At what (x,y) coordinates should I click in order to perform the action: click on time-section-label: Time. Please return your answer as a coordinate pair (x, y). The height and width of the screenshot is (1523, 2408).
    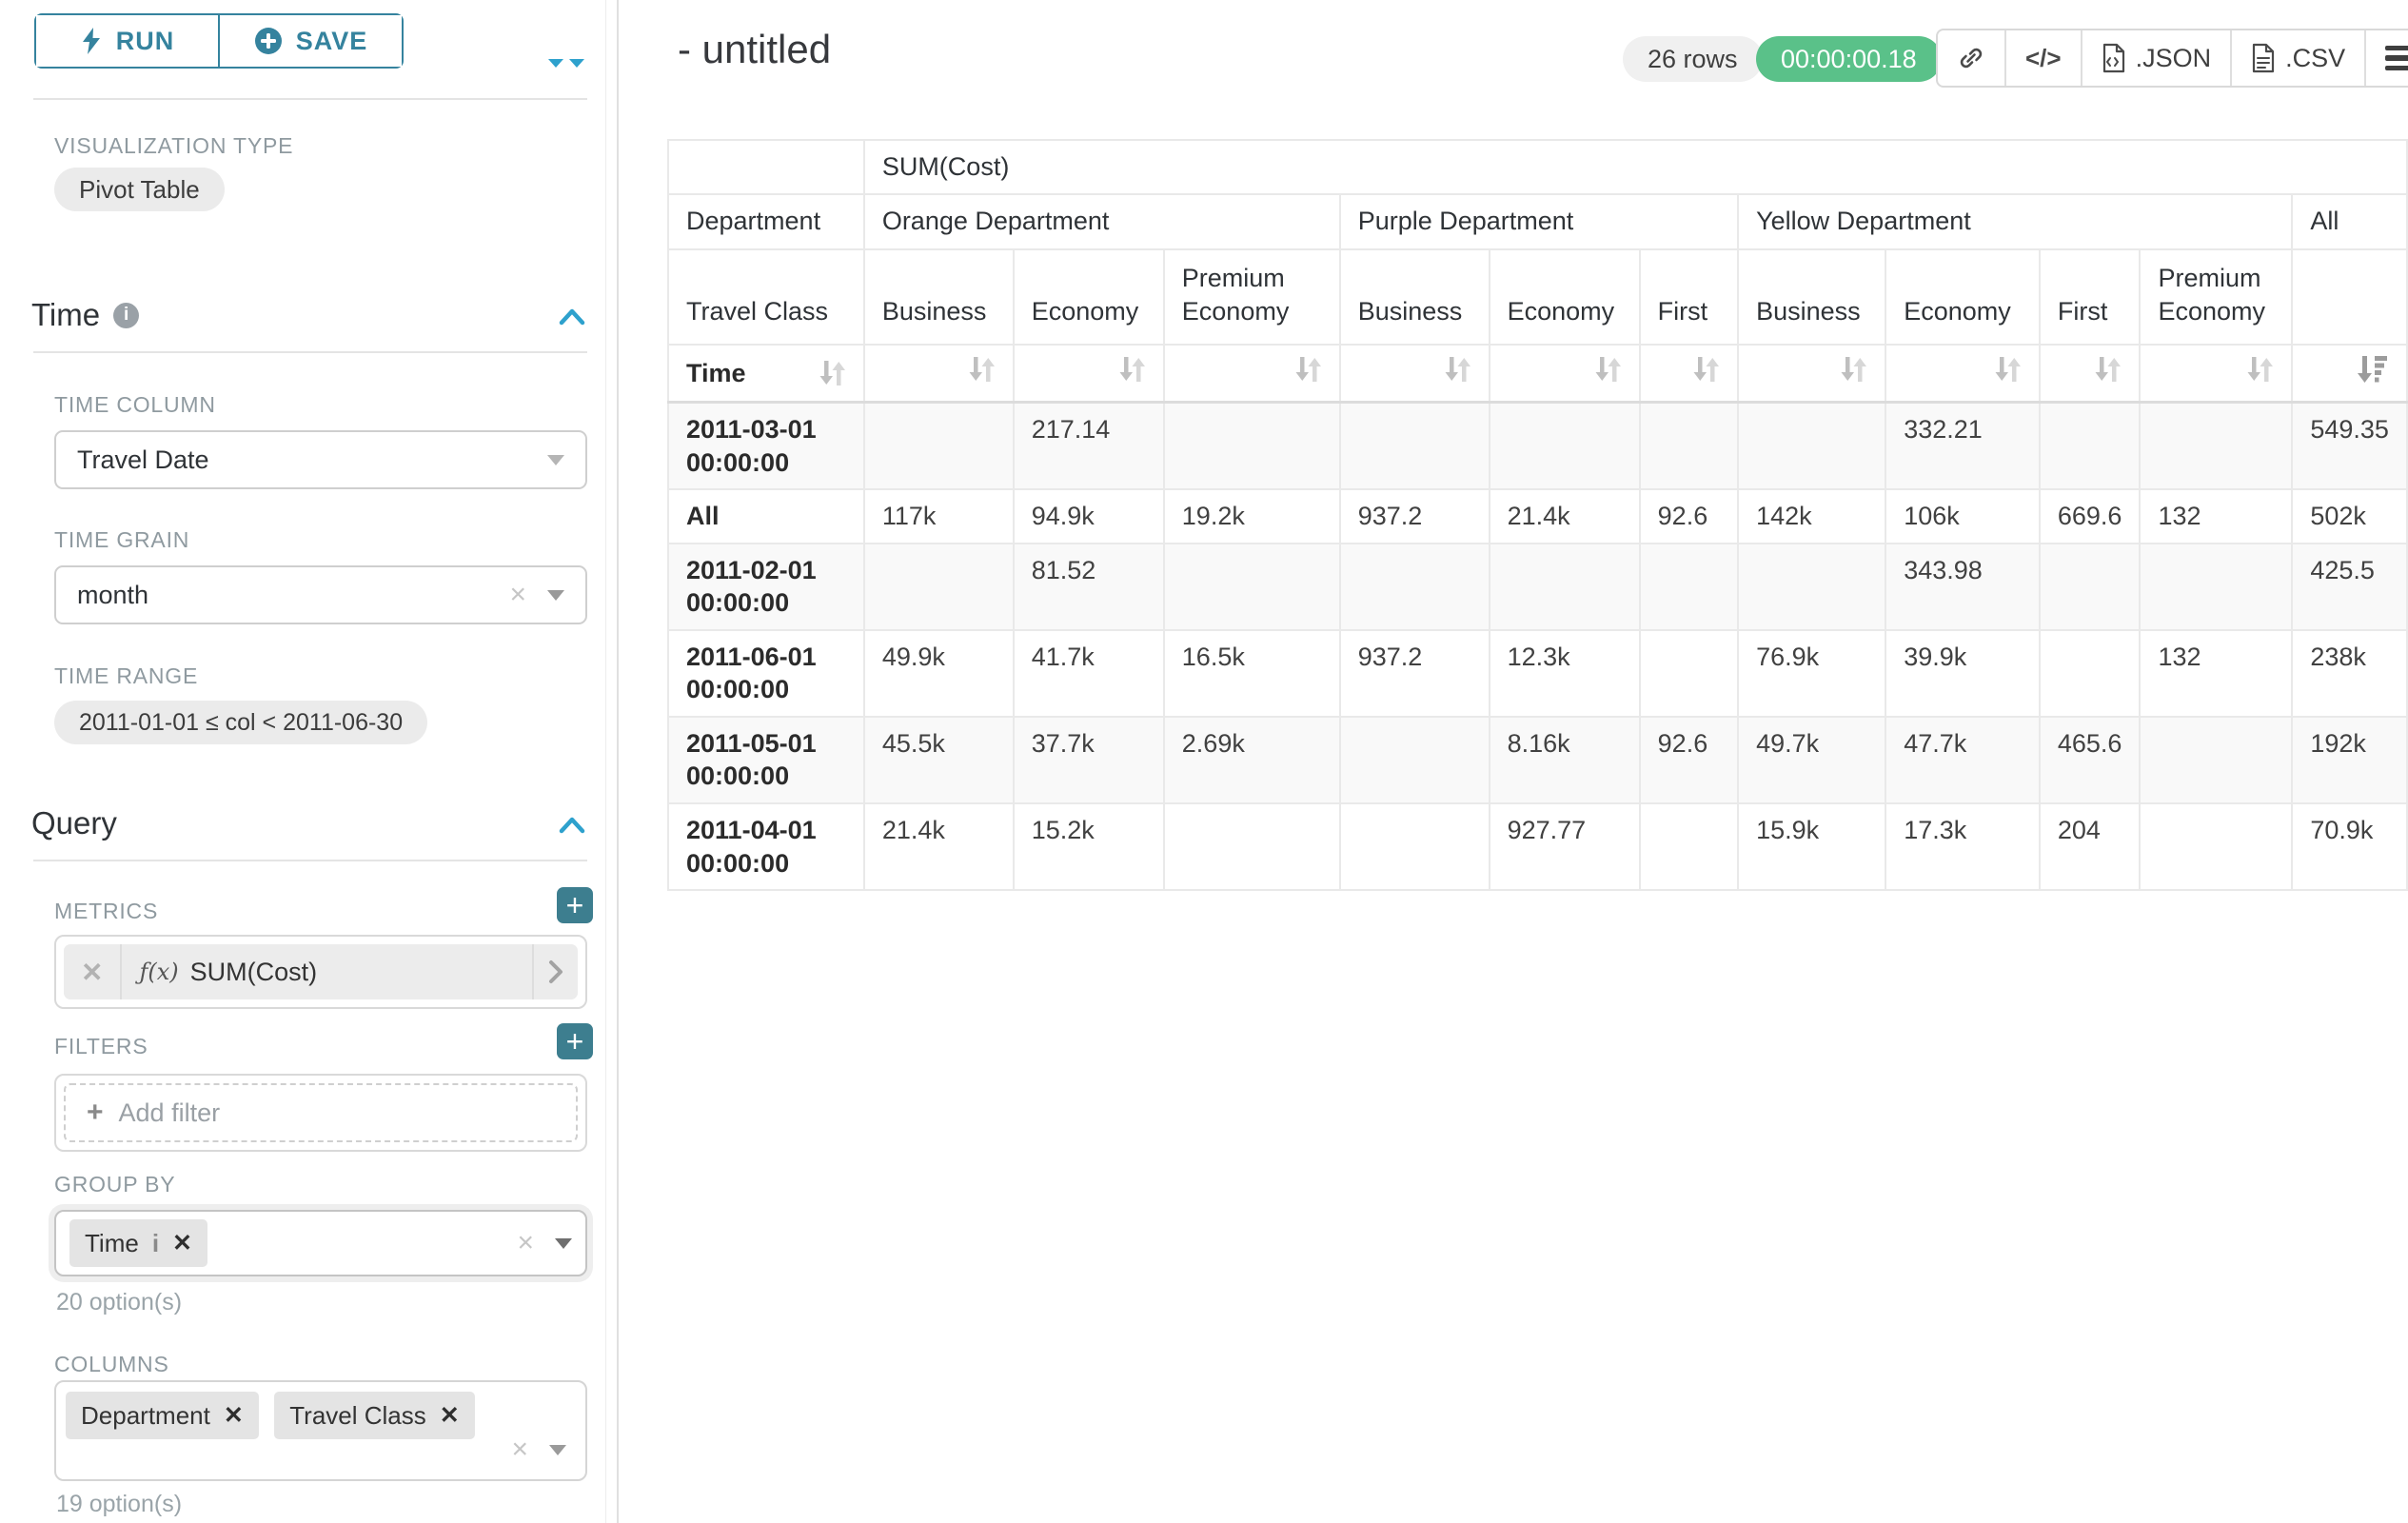
    Looking at the image, I should click on (66, 315).